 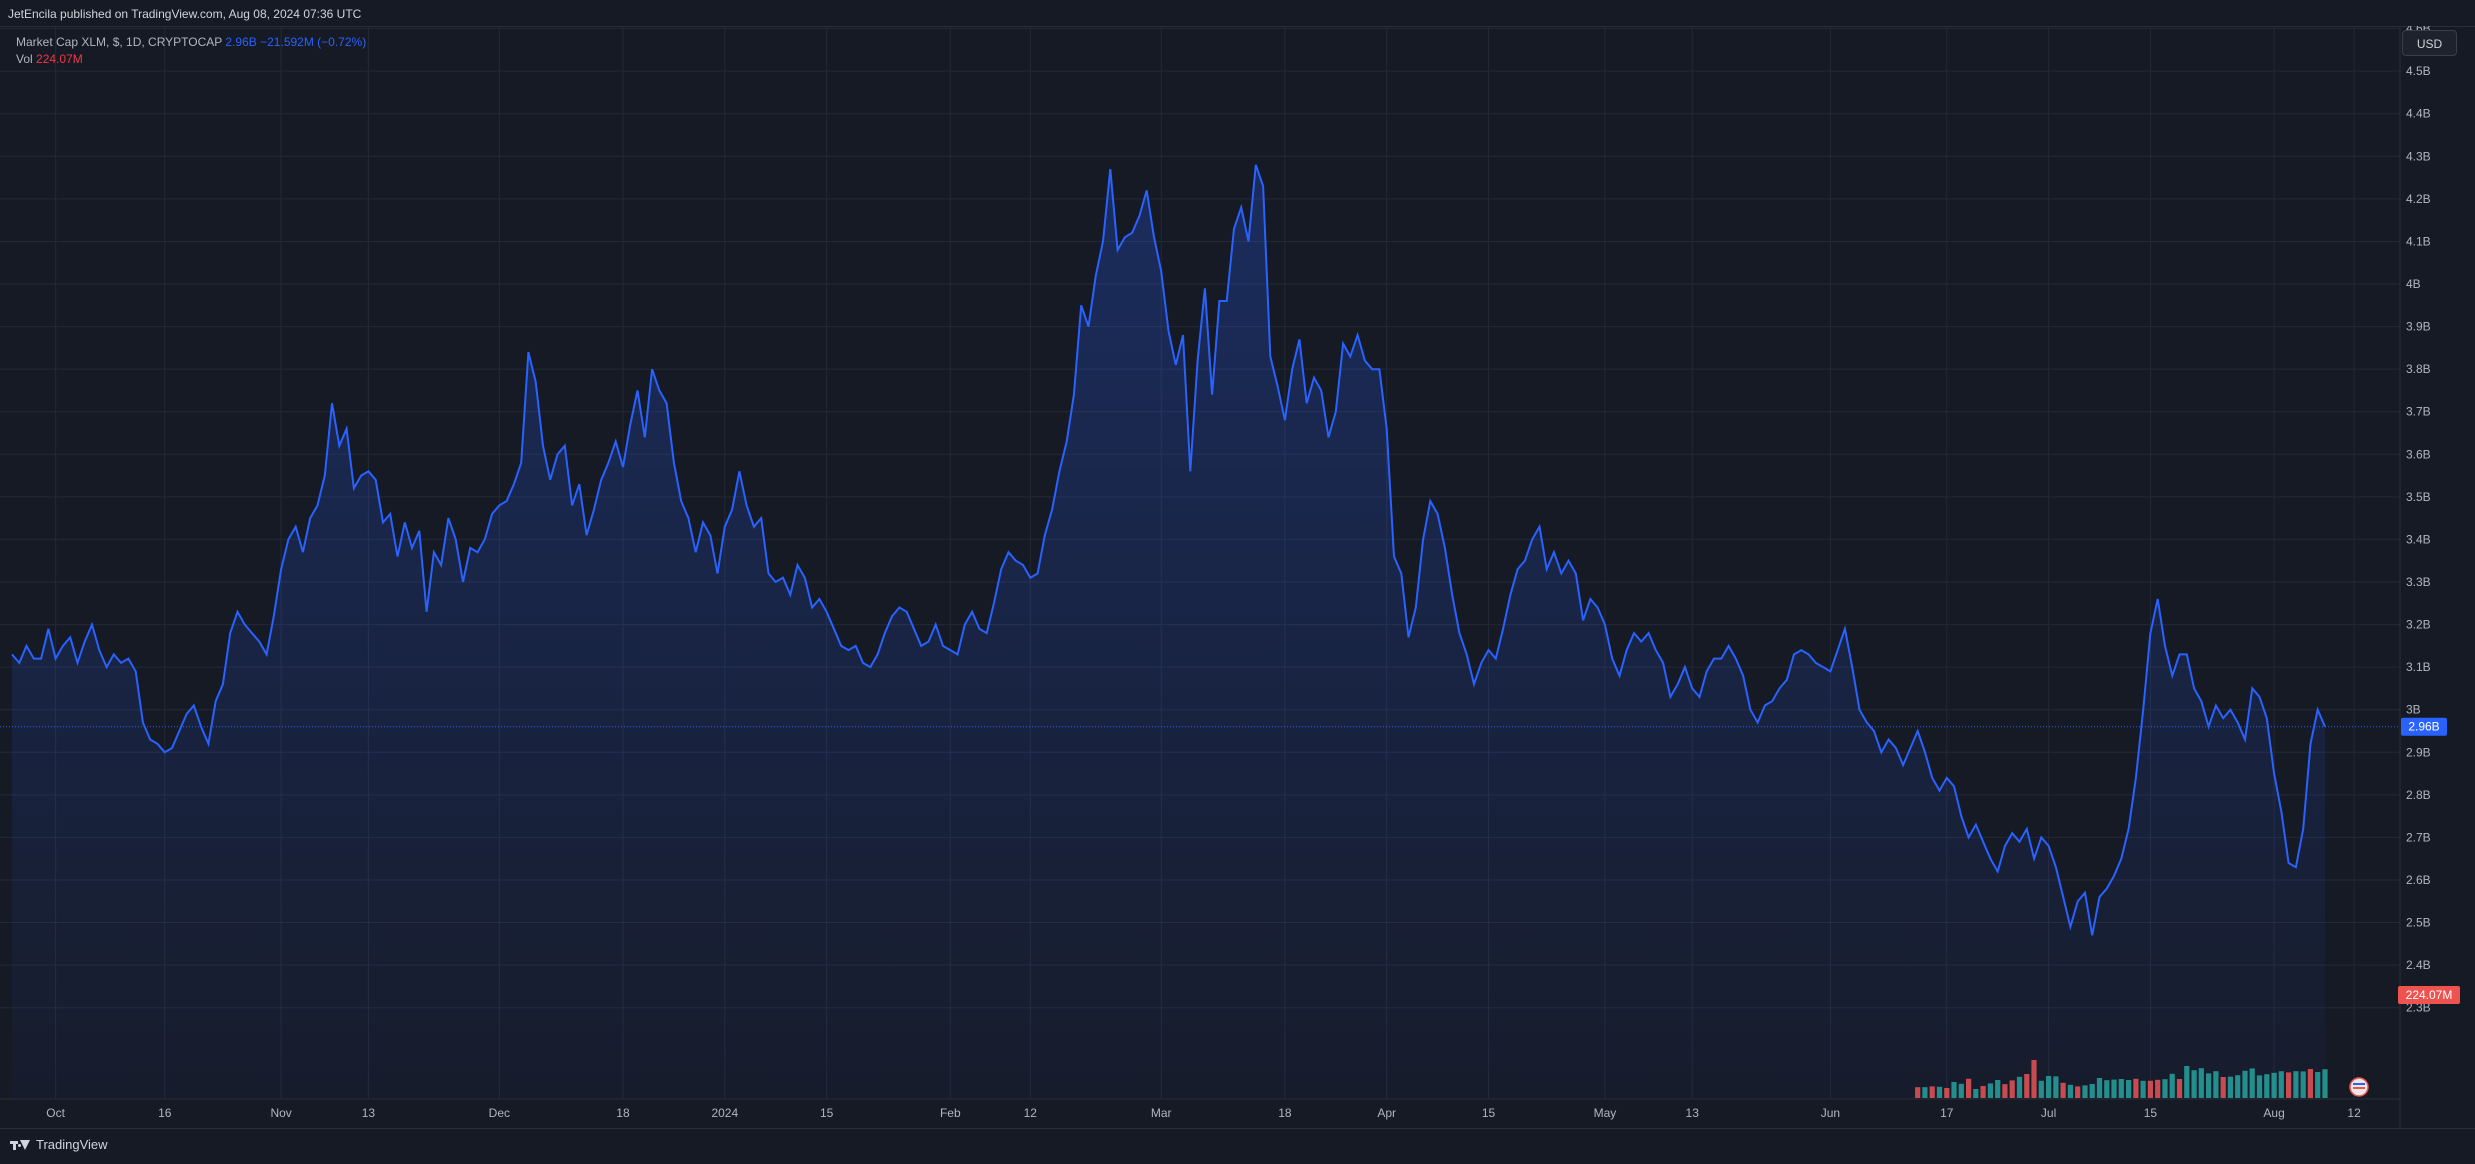 I want to click on time-tick-label: 17, so click(x=1947, y=1113).